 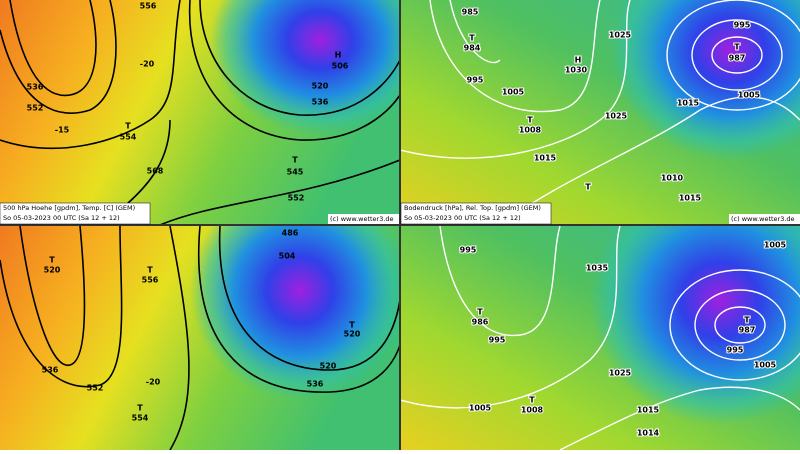 I want to click on map-label: 486, so click(x=290, y=233).